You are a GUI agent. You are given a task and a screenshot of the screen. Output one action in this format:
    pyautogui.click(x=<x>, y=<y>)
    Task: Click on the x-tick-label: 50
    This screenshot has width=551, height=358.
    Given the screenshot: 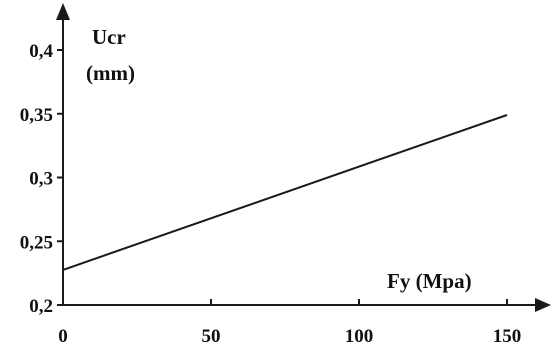 What is the action you would take?
    pyautogui.click(x=211, y=336)
    